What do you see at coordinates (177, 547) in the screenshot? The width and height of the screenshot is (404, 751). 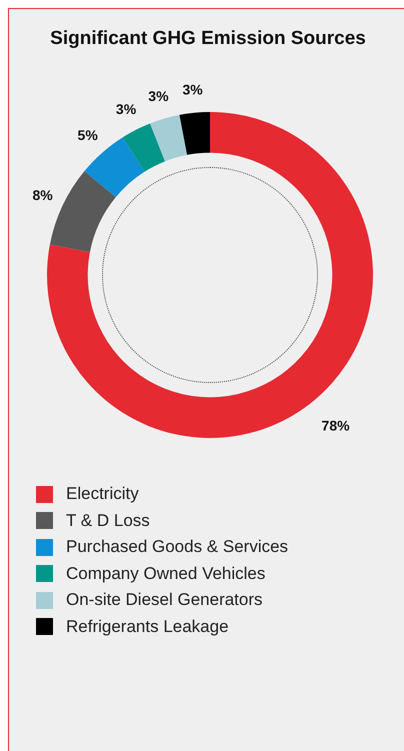 I see `legend-label: Purchased Goods & Services` at bounding box center [177, 547].